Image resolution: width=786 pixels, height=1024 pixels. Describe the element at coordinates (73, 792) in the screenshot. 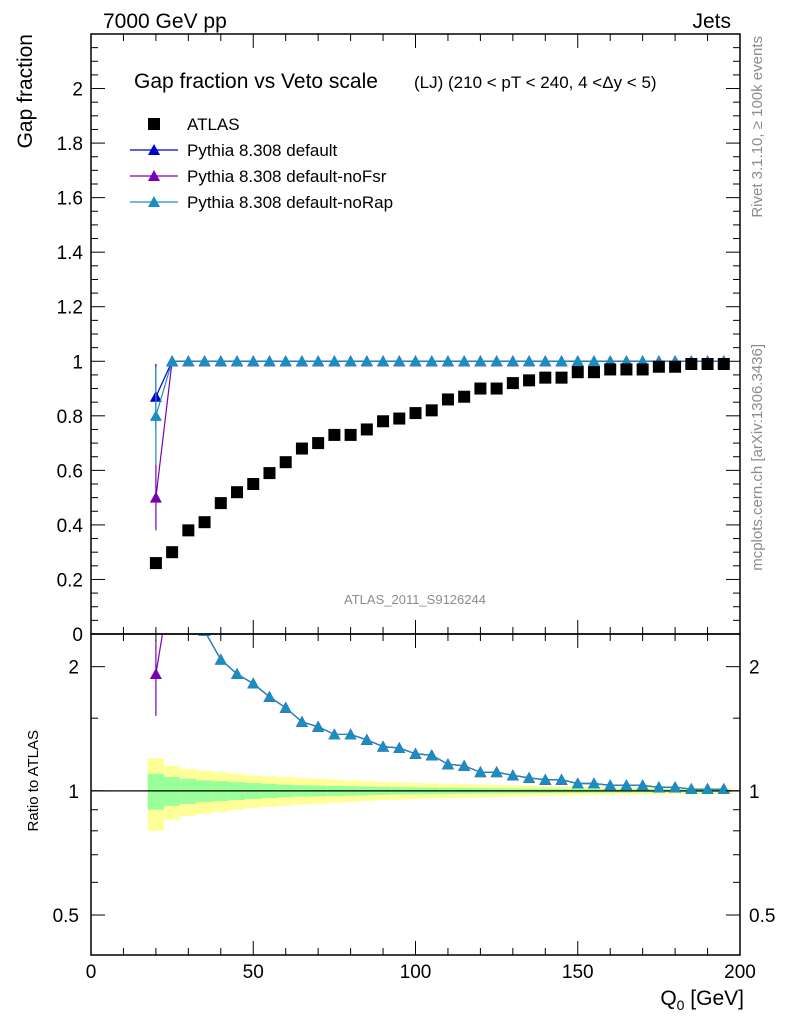

I see `ratio-y-tick-label: 1` at that location.